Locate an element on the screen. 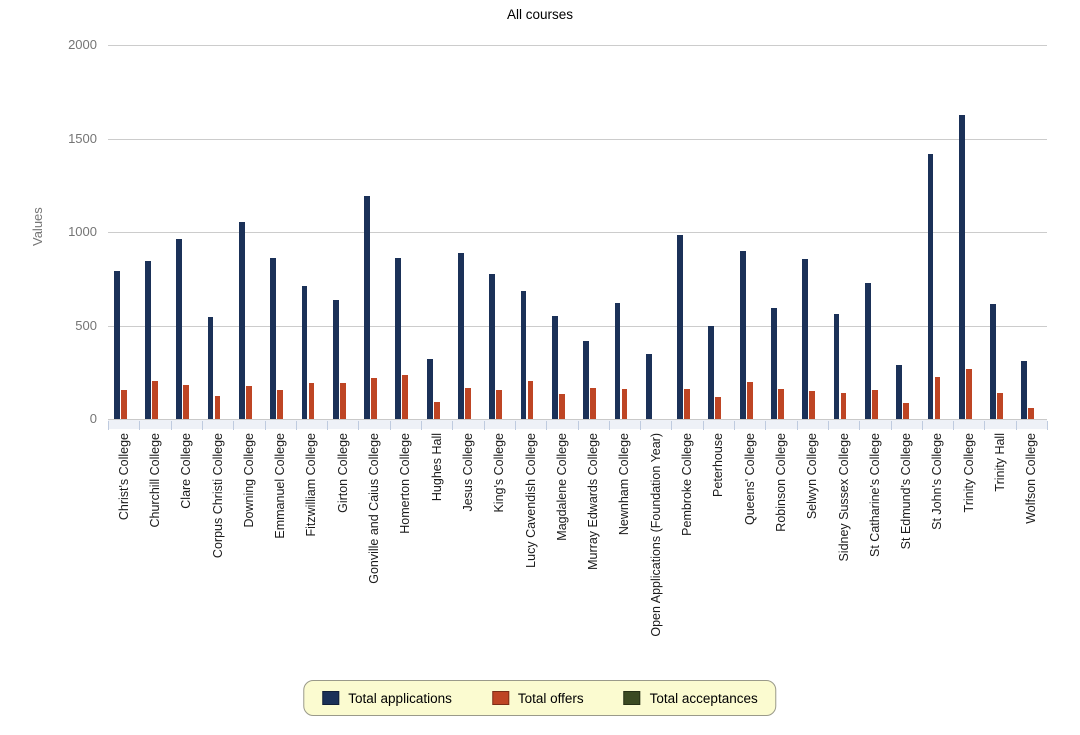  x-tick-label: St Catharine's College is located at coordinates (875, 495).